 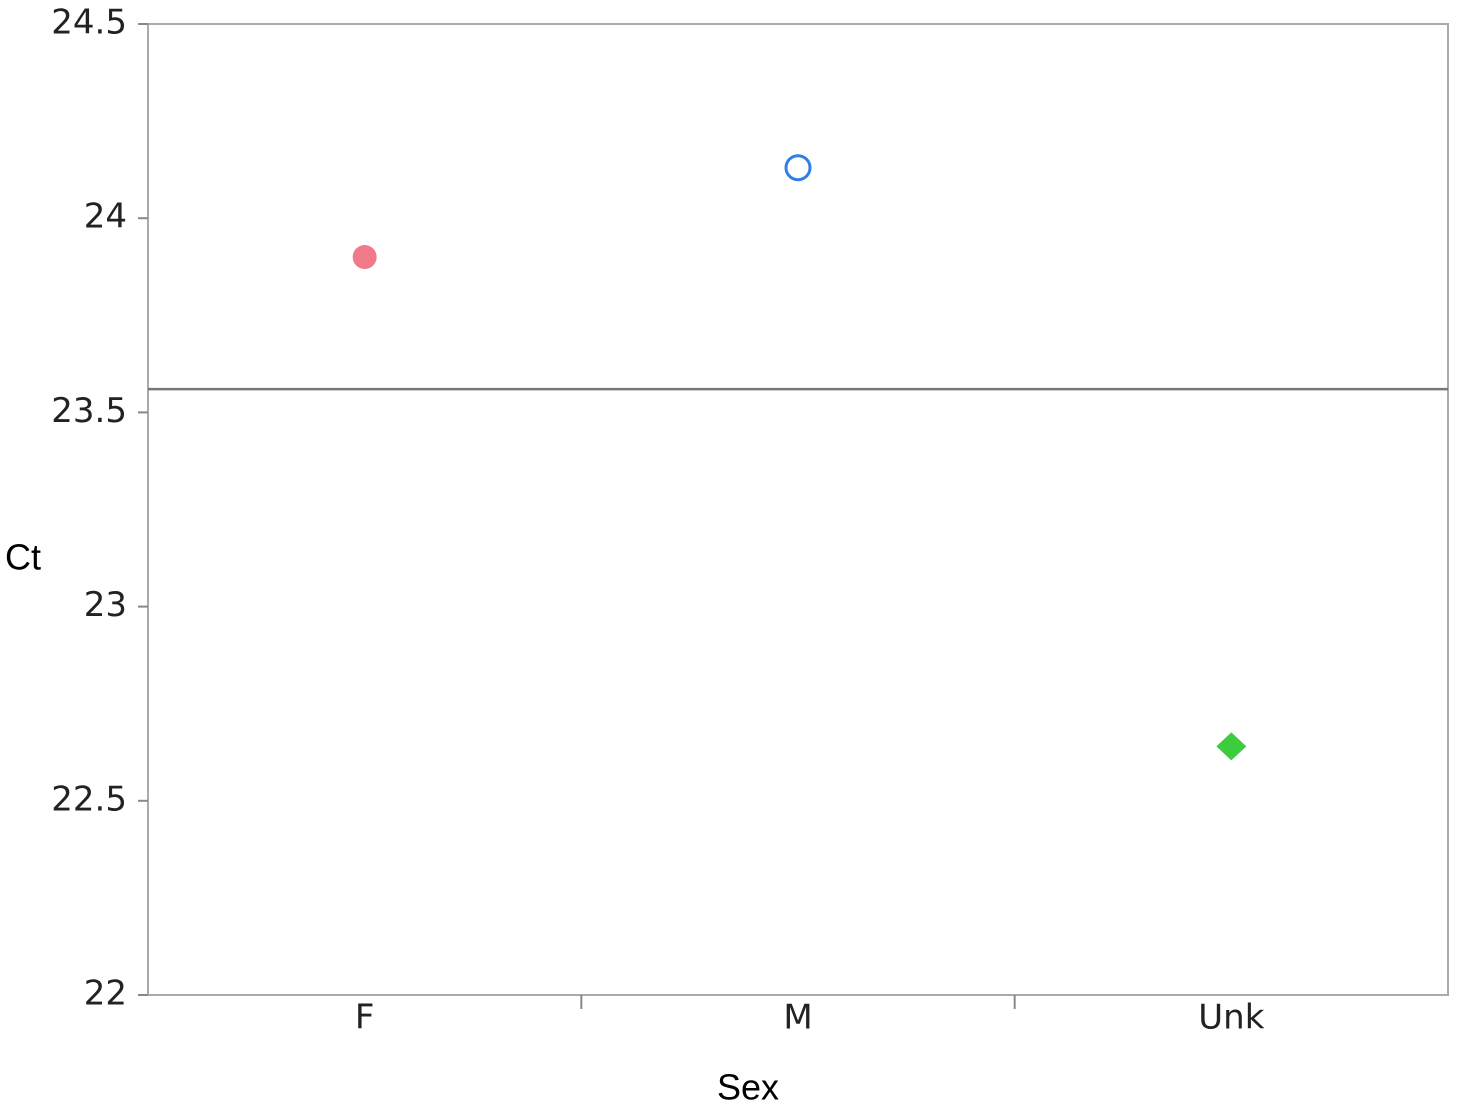 What do you see at coordinates (105, 605) in the screenshot?
I see `y-tick-label: 23` at bounding box center [105, 605].